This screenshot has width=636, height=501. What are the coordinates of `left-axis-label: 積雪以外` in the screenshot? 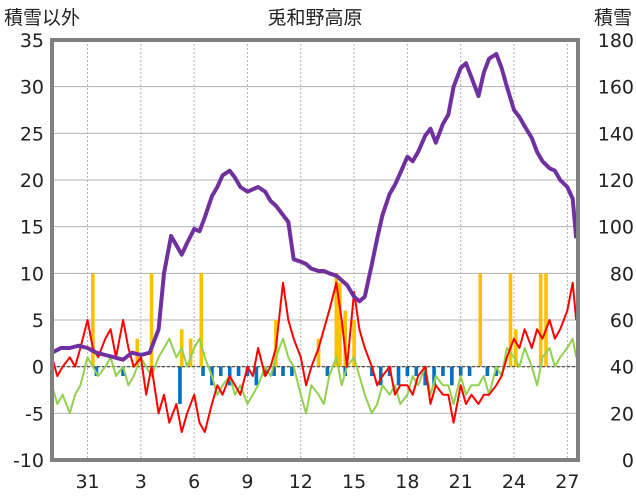 It's located at (42, 18).